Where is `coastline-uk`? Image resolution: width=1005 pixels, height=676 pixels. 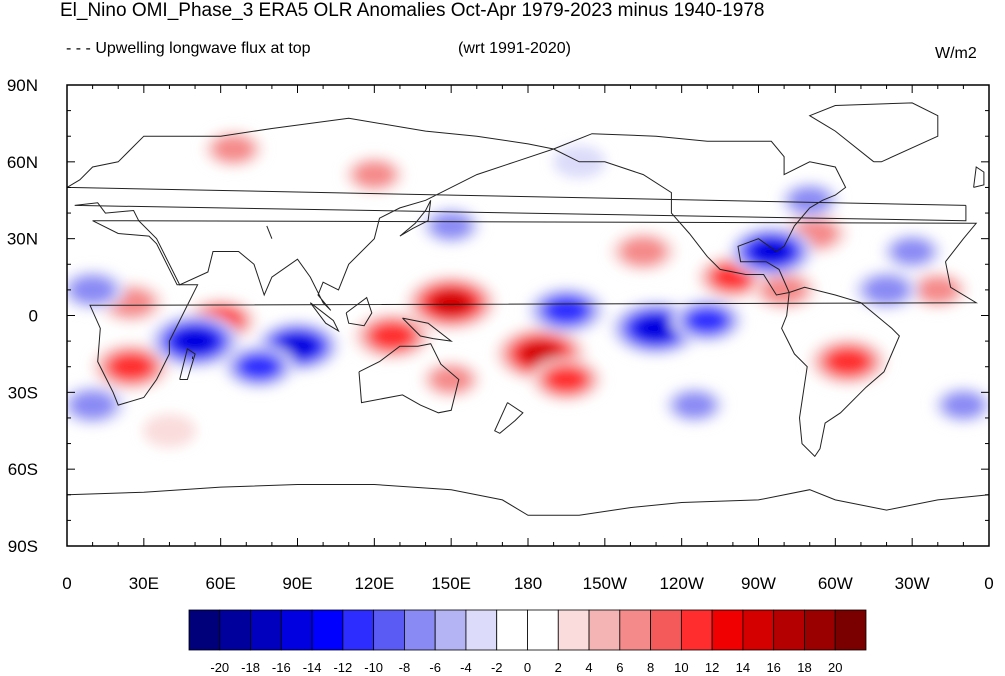 coastline-uk is located at coordinates (979, 177).